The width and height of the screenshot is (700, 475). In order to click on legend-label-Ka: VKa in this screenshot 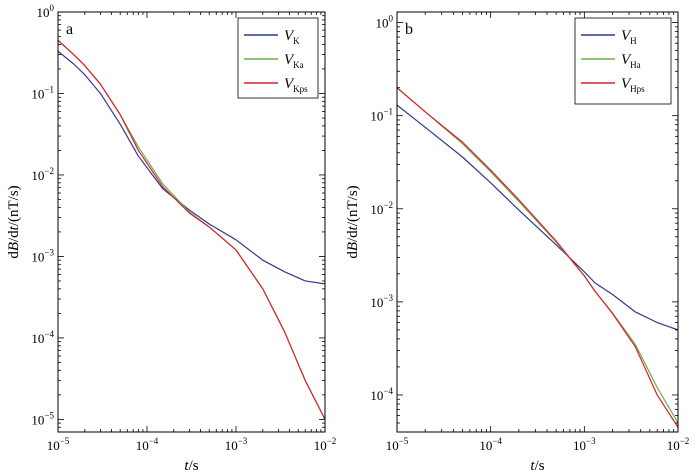, I will do `click(294, 61)`.